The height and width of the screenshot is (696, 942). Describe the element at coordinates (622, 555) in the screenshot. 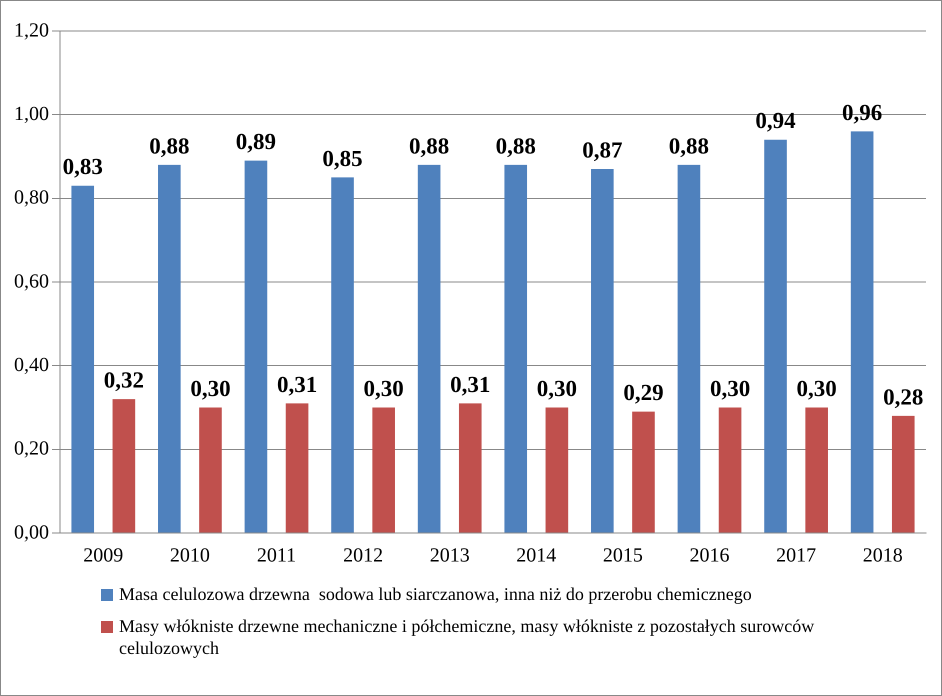

I see `x-tick-label: 2015` at that location.